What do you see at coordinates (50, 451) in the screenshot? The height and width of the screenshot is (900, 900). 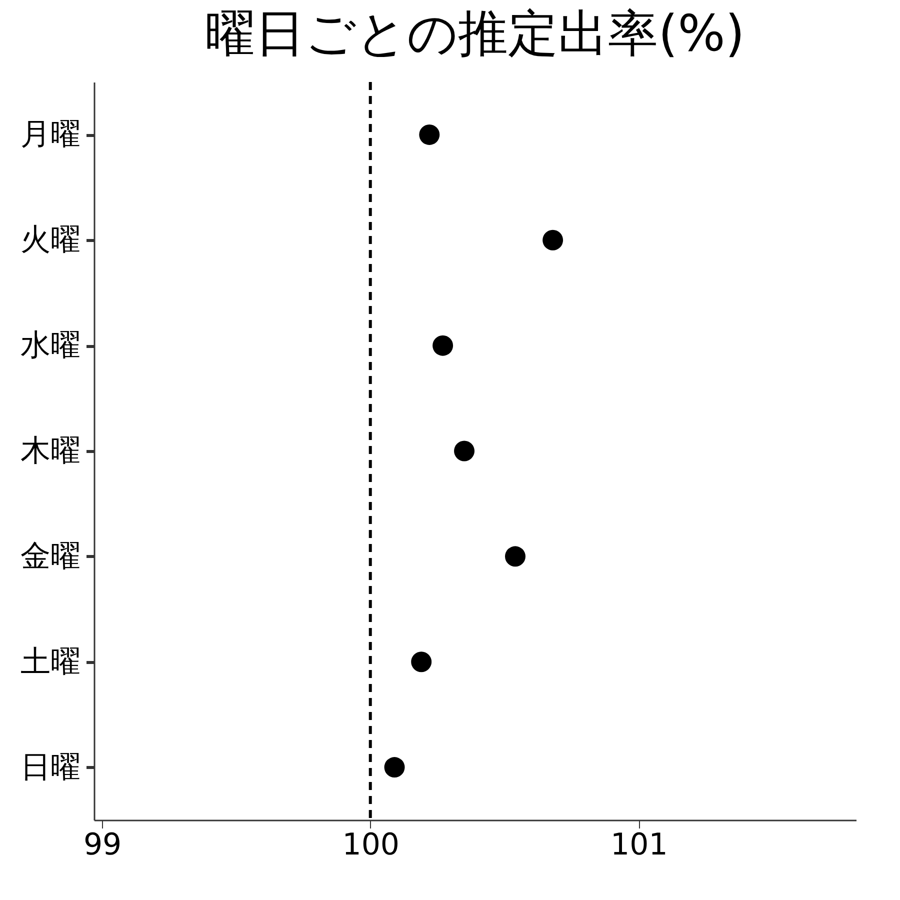 I see `y-tick-label: 木曜` at bounding box center [50, 451].